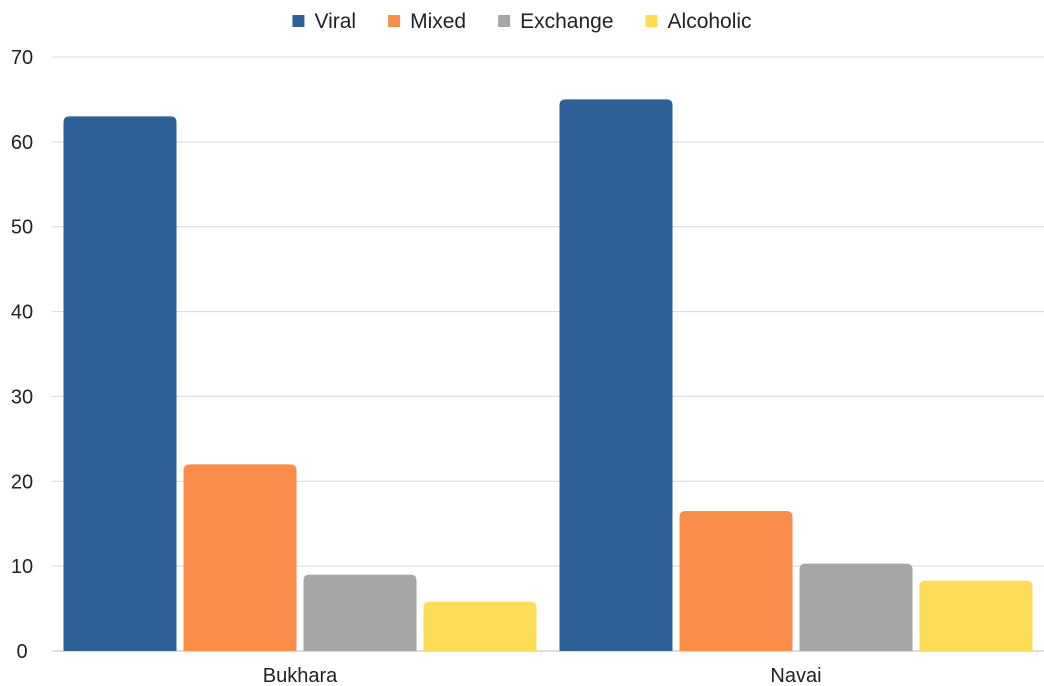  I want to click on legend-item-alcoholic: Alcoholic, so click(698, 21).